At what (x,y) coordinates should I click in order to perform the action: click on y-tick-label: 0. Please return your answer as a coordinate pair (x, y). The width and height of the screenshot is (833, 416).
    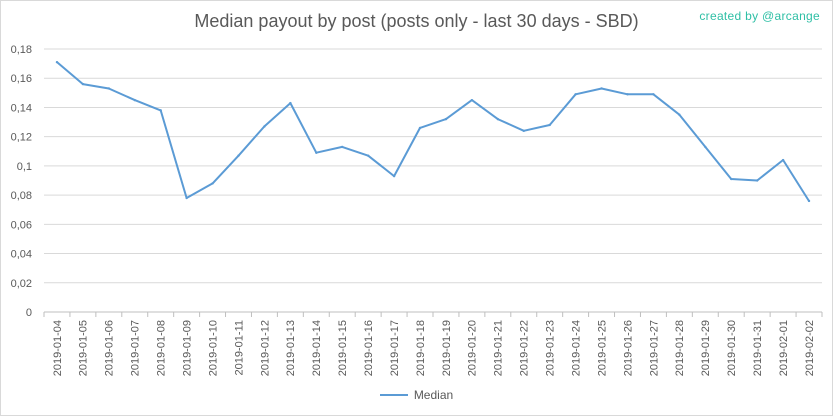
    Looking at the image, I should click on (29, 313).